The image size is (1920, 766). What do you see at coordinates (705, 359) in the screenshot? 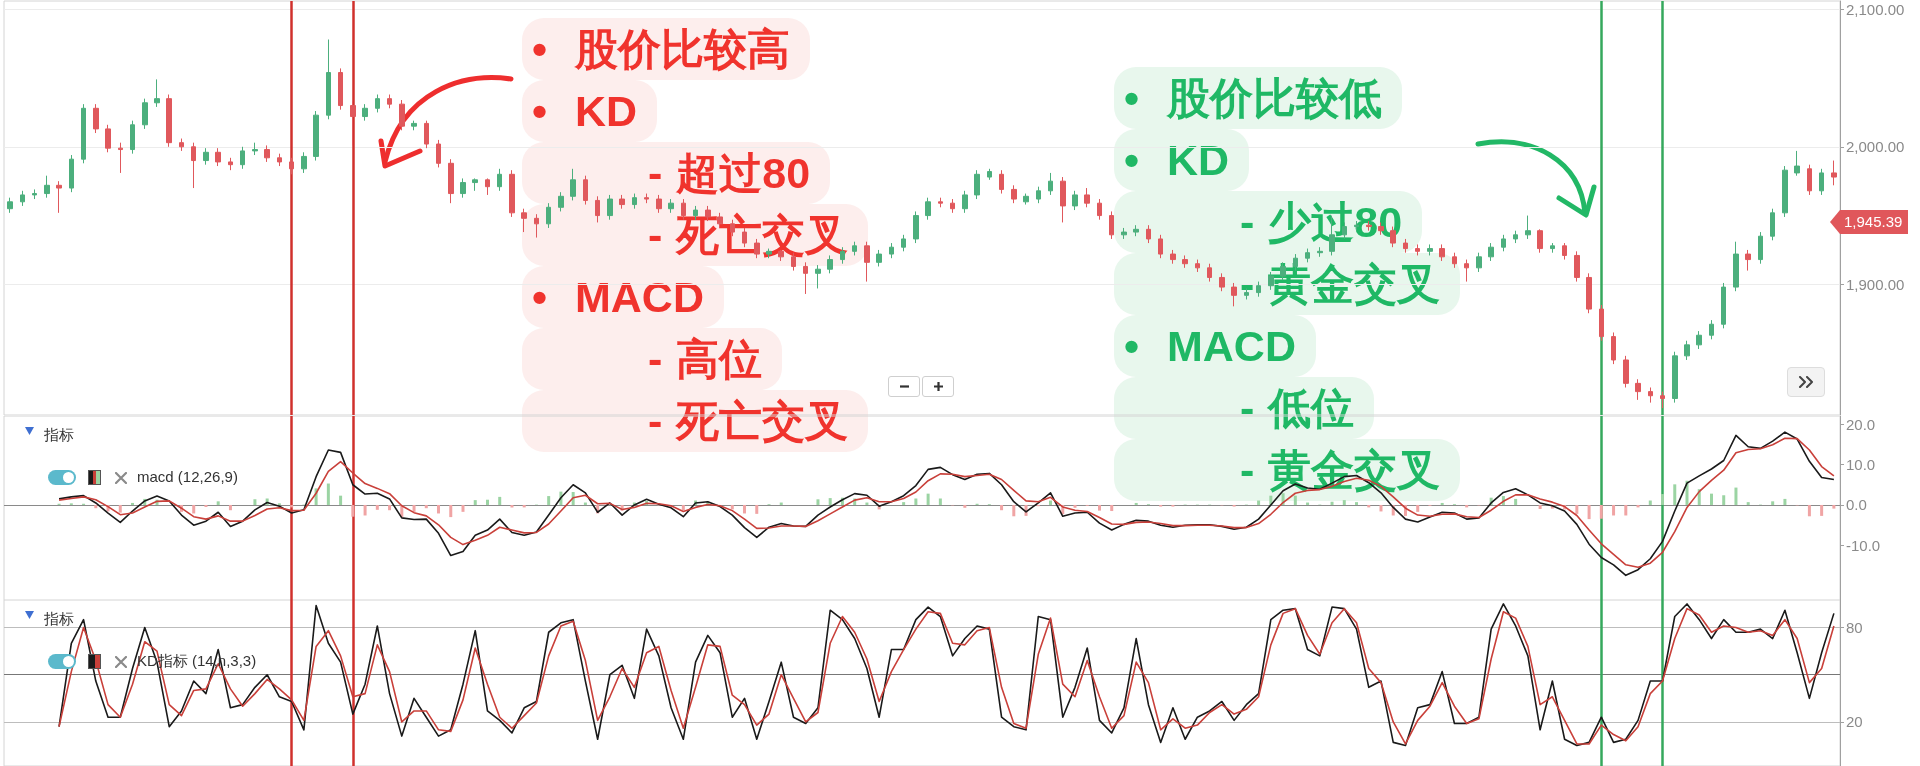
I see `annotation: - 高位` at bounding box center [705, 359].